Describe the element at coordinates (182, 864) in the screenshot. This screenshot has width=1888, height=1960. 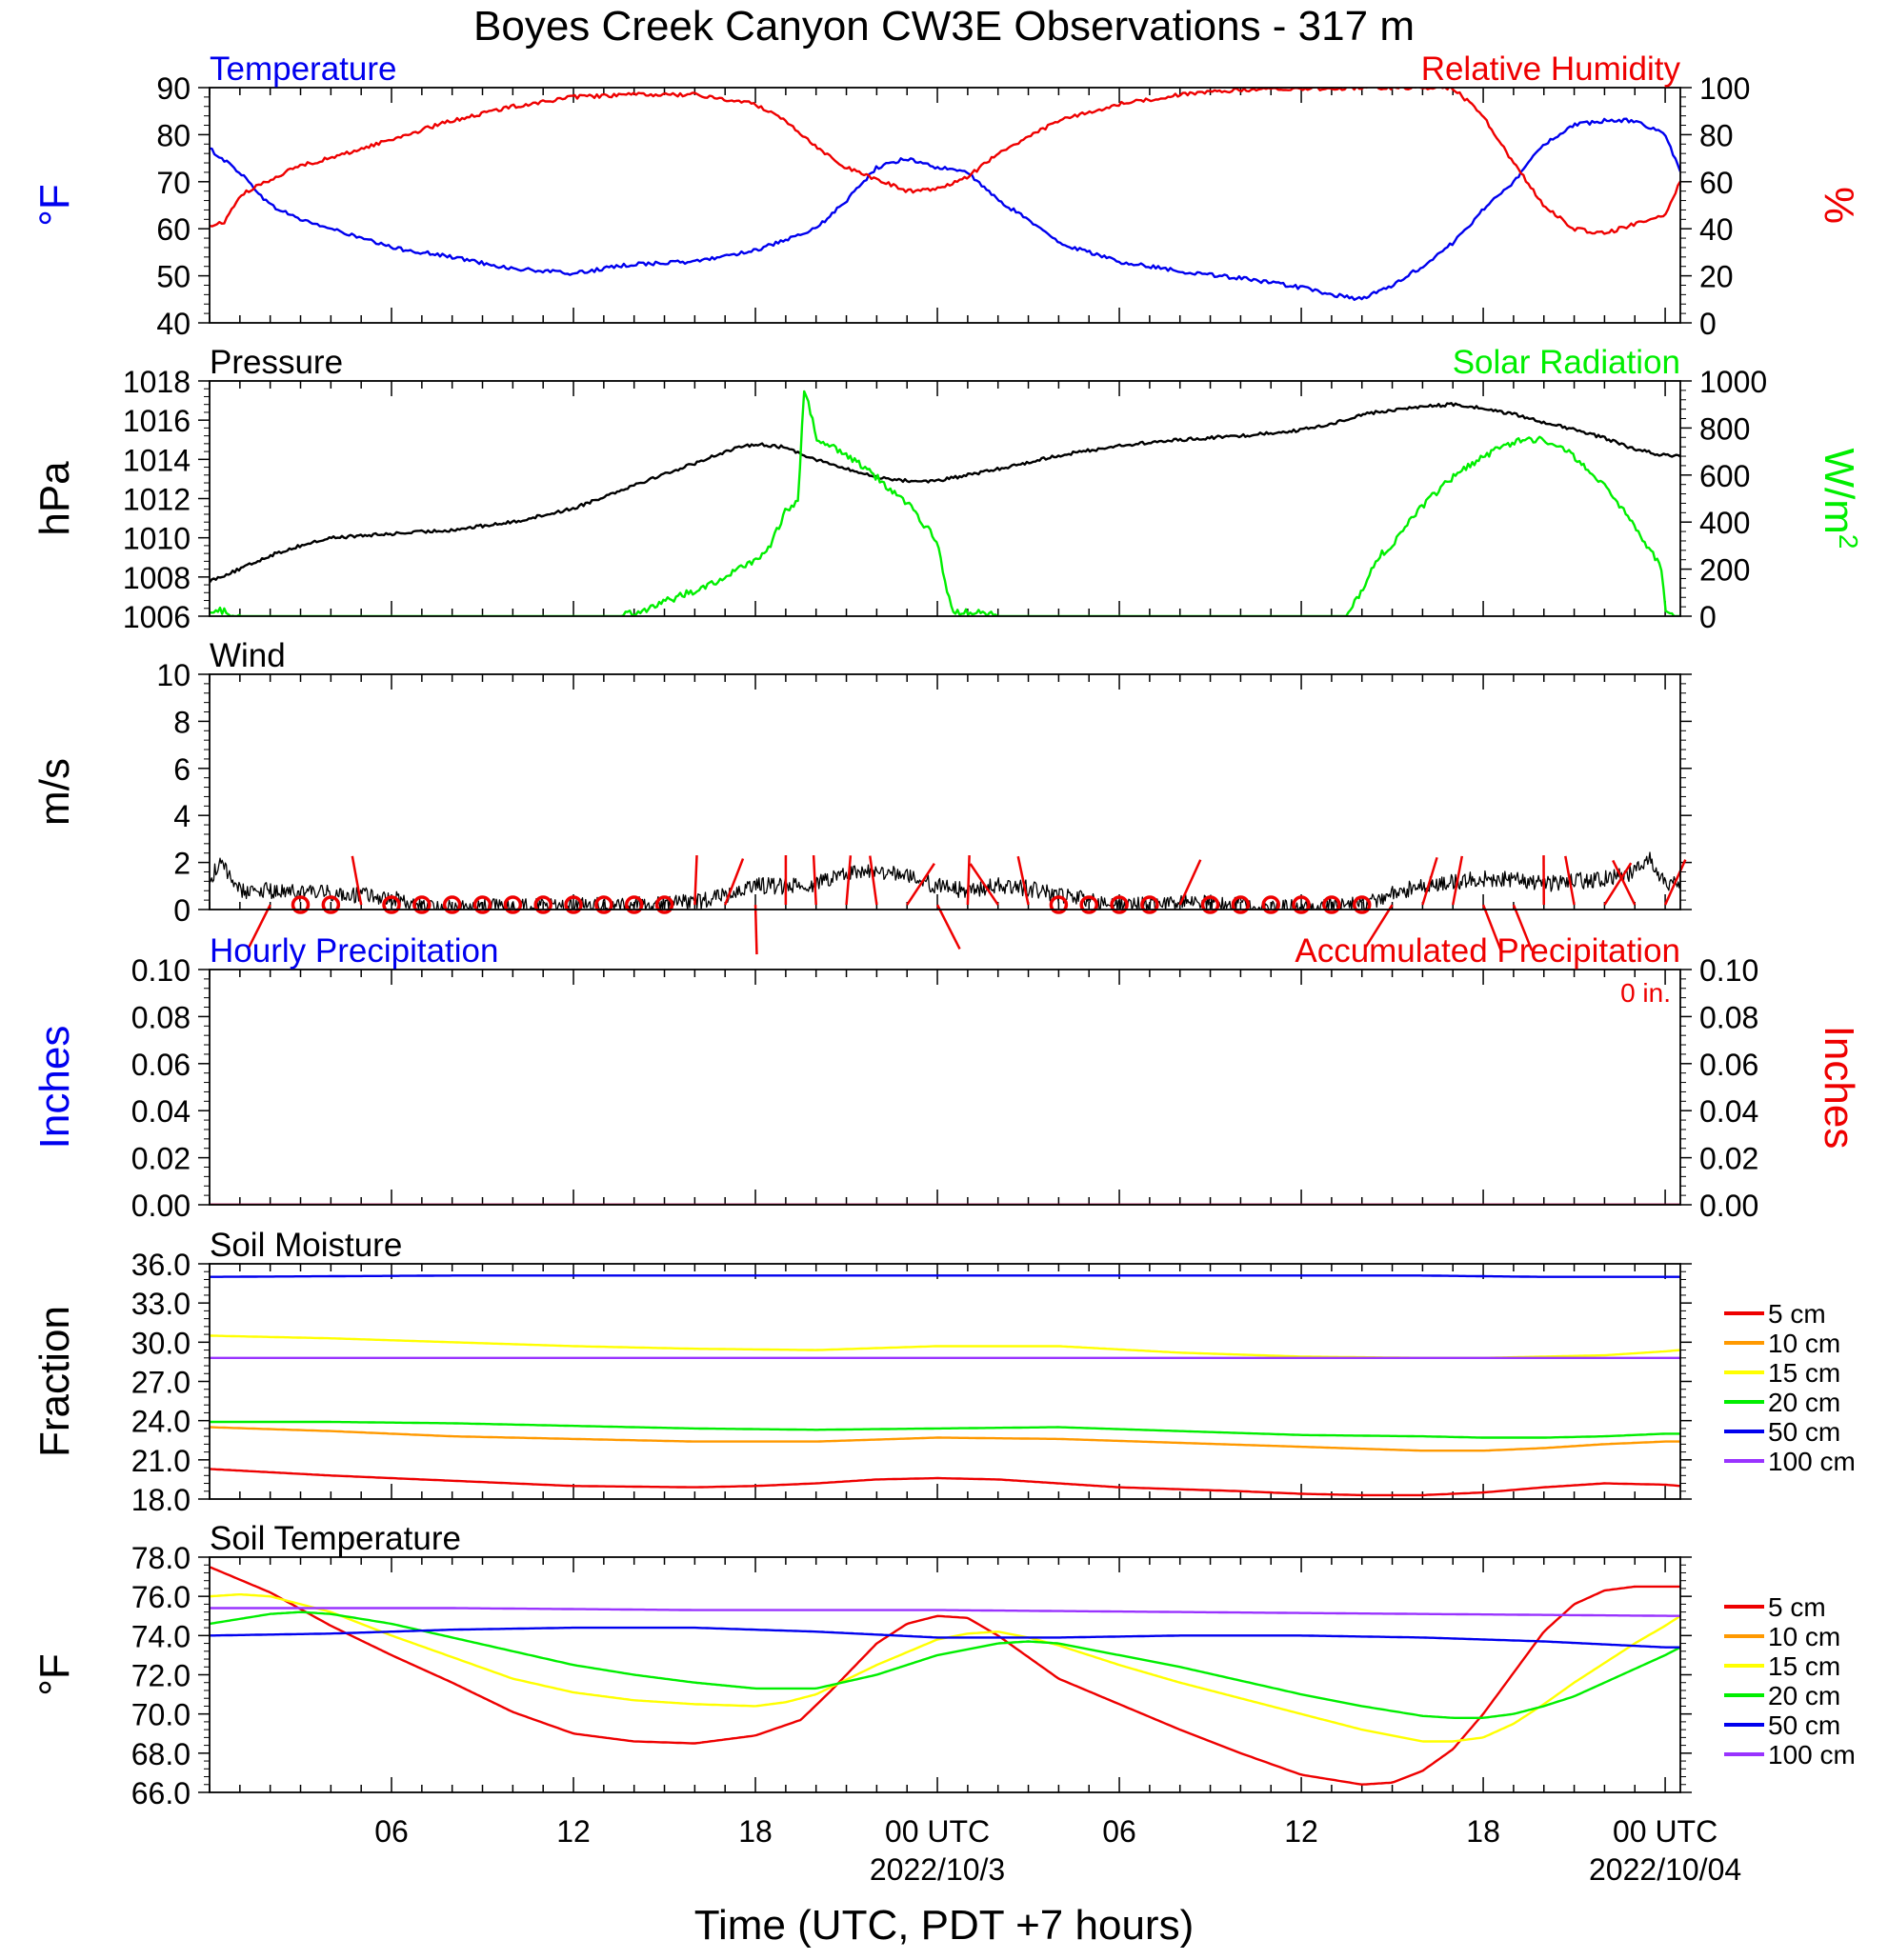
I see `left-y-tick-label: 2` at that location.